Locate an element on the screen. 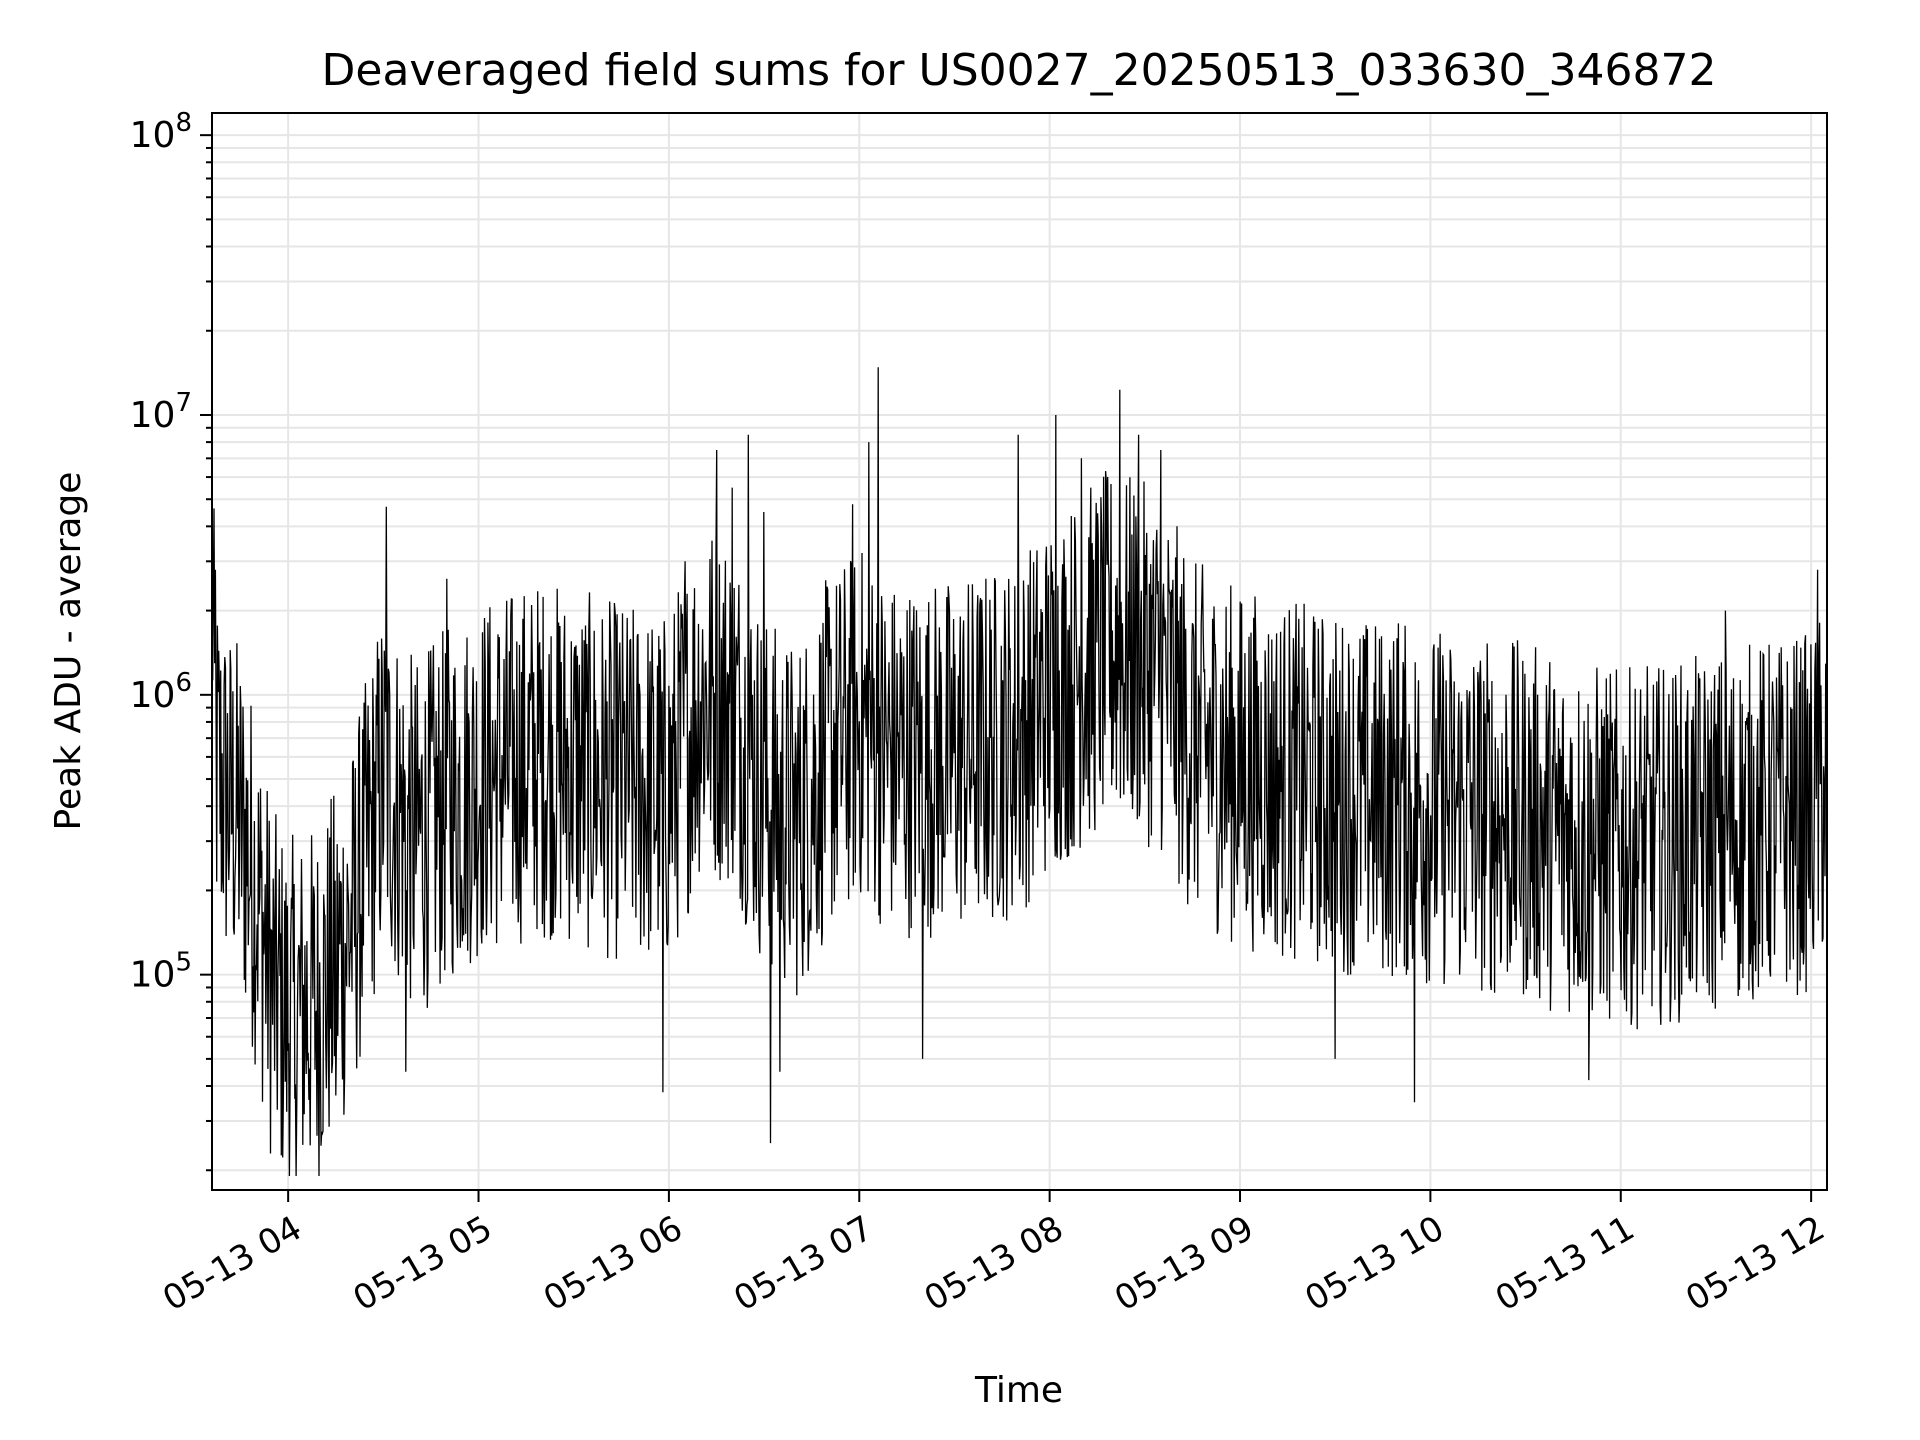 This screenshot has height=1440, width=1920. y-tick-label: 10⁸ is located at coordinates (161, 132).